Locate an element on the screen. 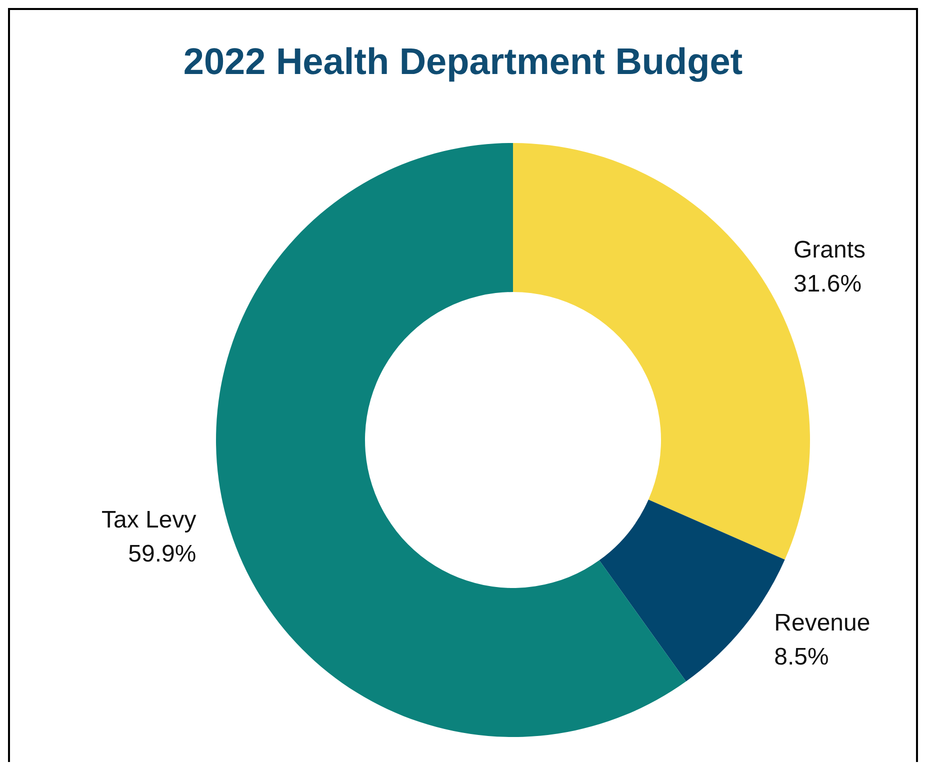 The height and width of the screenshot is (770, 928). chart-title: 2022 Health Department Budget is located at coordinates (463, 61).